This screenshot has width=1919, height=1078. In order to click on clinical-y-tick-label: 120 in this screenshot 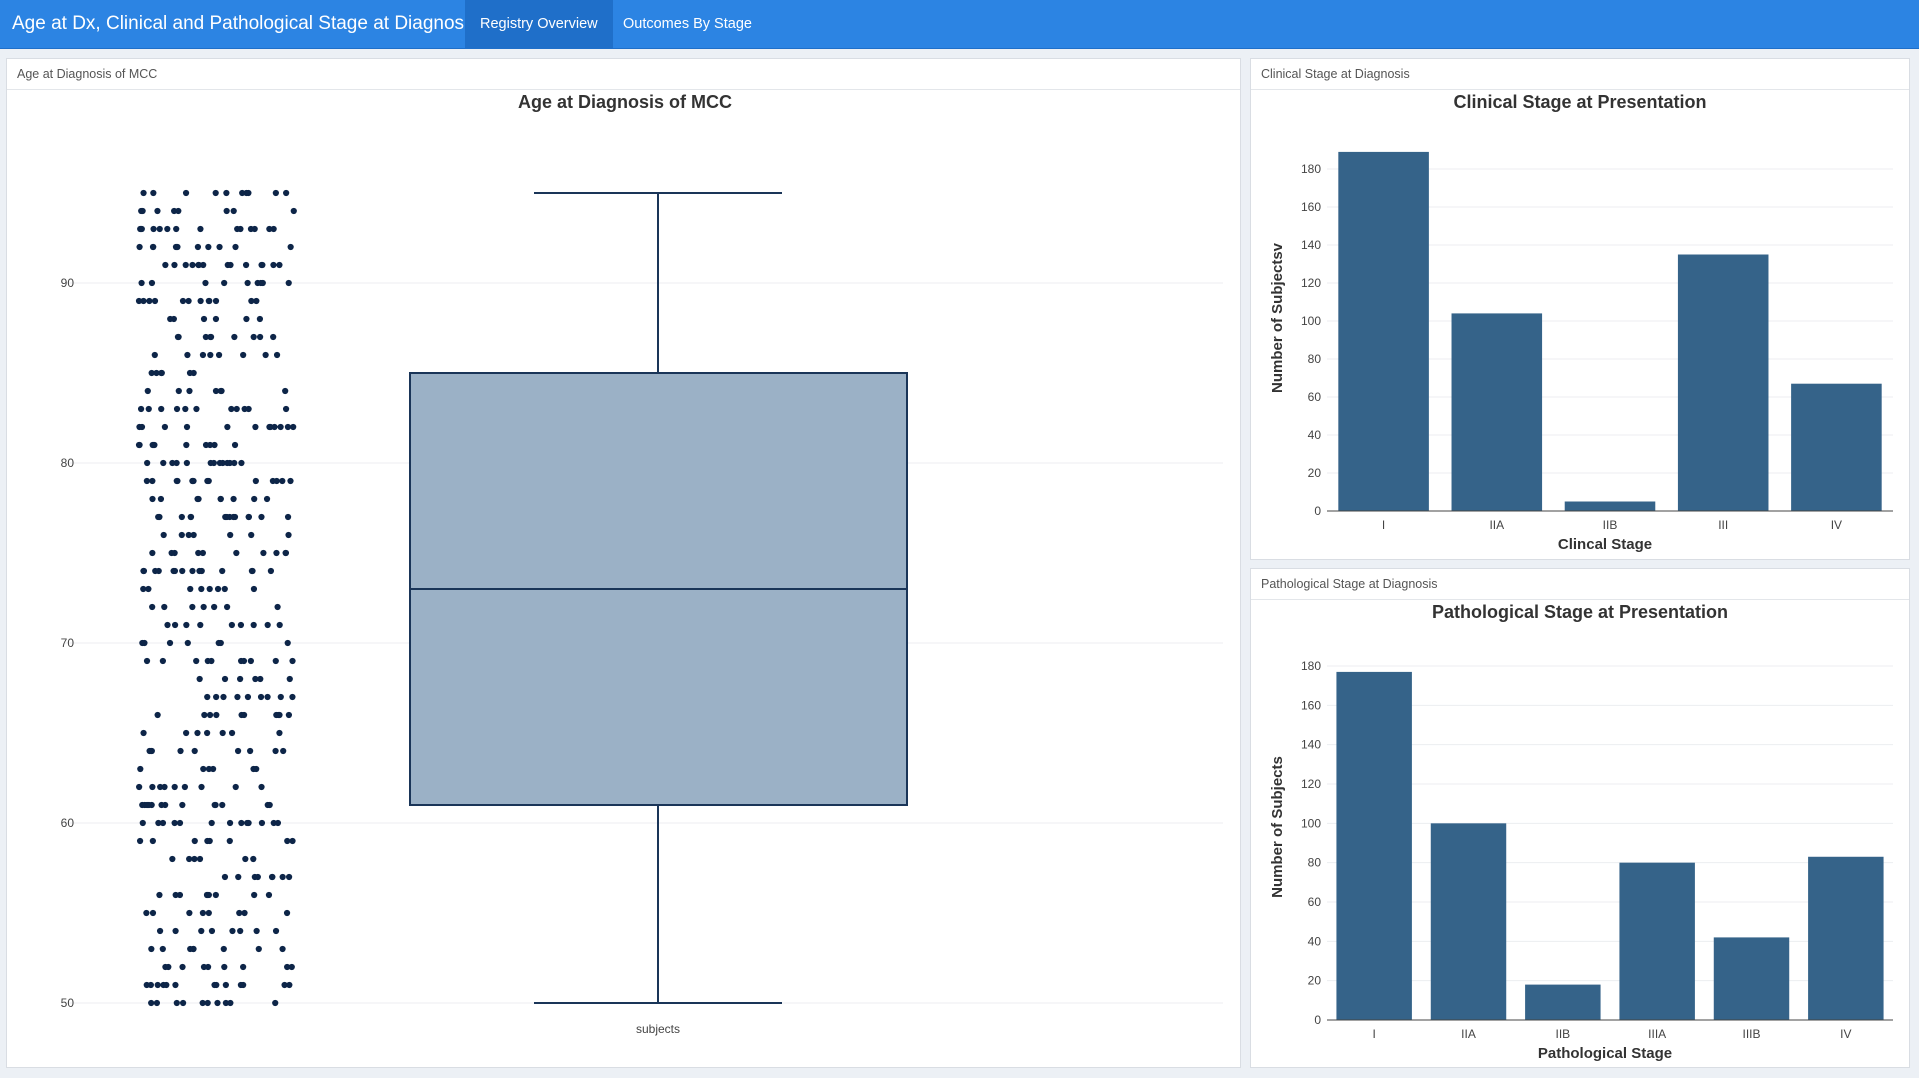, I will do `click(1311, 283)`.